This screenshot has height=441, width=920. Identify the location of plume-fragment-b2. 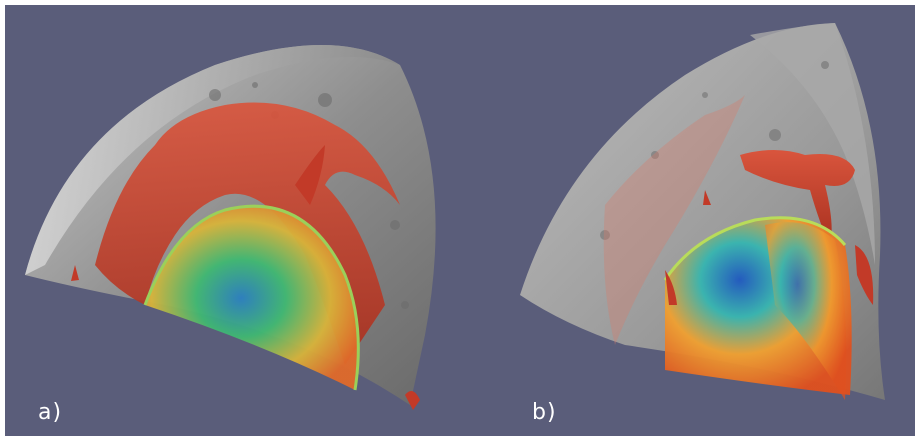
(864, 275).